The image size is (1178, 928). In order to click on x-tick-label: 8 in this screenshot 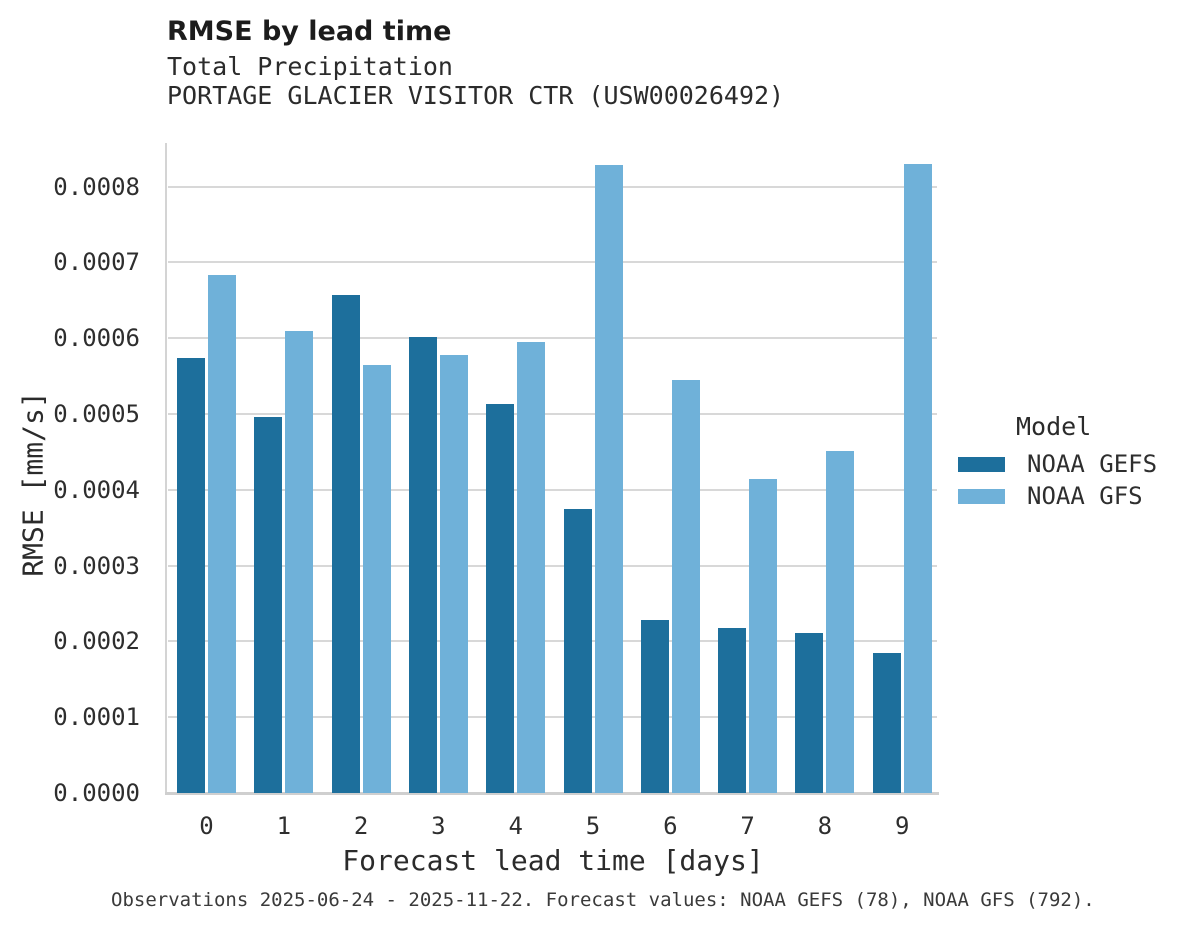, I will do `click(825, 826)`.